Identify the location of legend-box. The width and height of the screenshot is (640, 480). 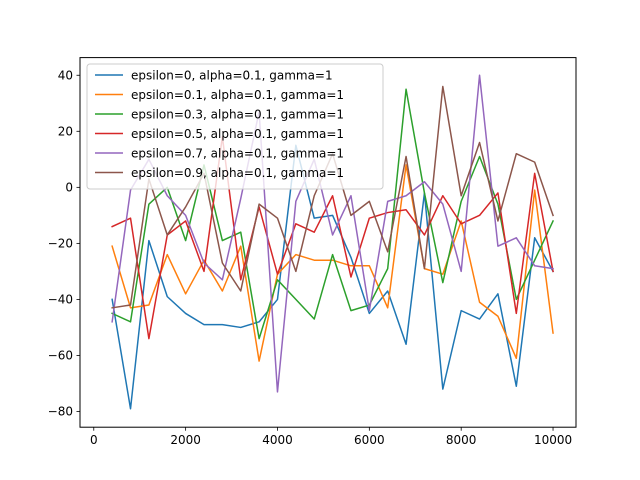
(235, 126).